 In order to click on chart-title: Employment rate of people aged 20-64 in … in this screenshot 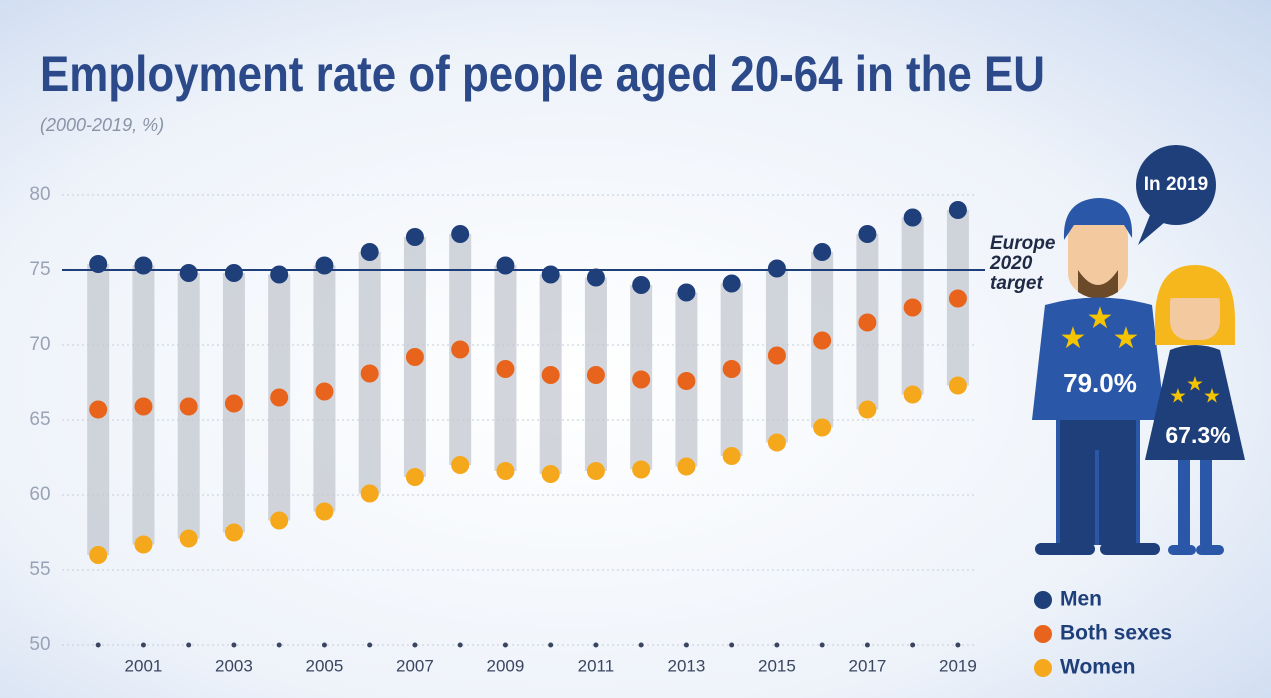, I will do `click(542, 74)`.